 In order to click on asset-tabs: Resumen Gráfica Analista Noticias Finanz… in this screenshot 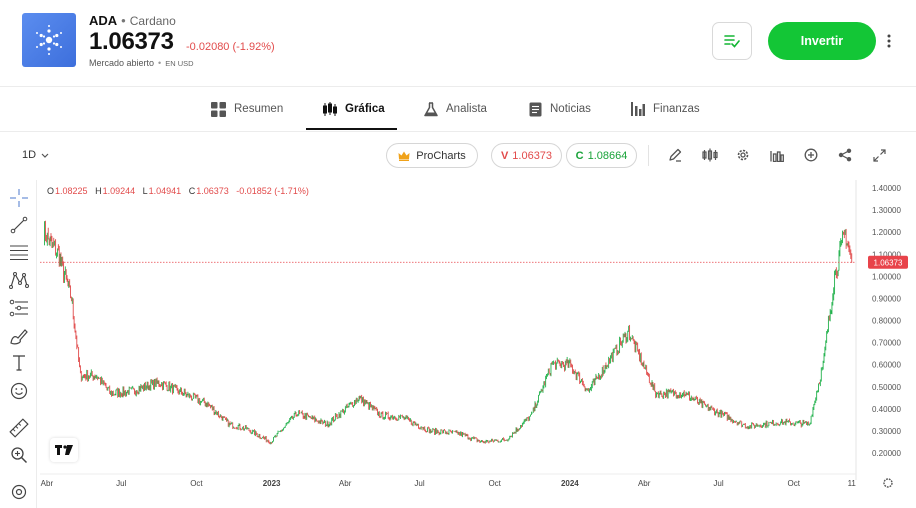, I will do `click(458, 109)`.